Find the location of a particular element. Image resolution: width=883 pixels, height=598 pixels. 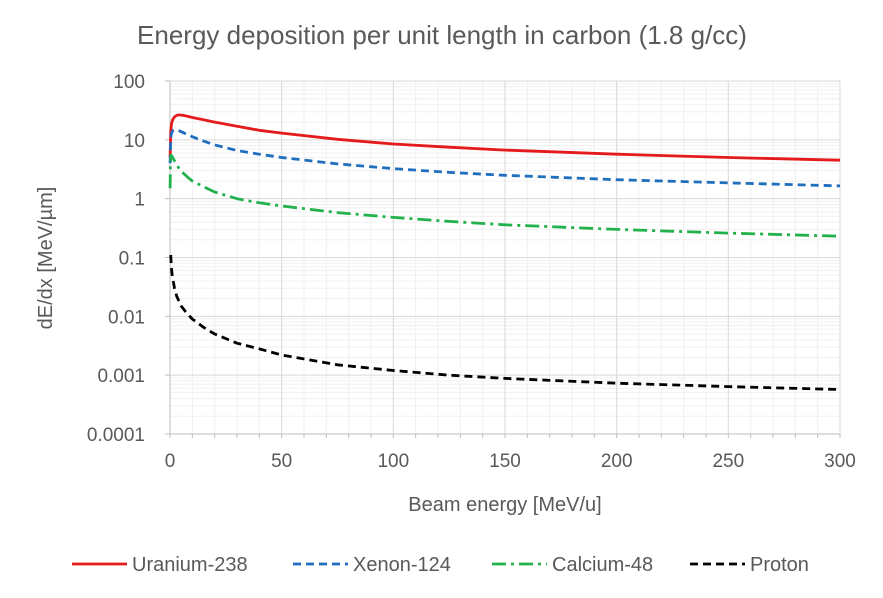

legend: Uranium-238 Xenon-124 Calcium-48 Proton is located at coordinates (440, 565).